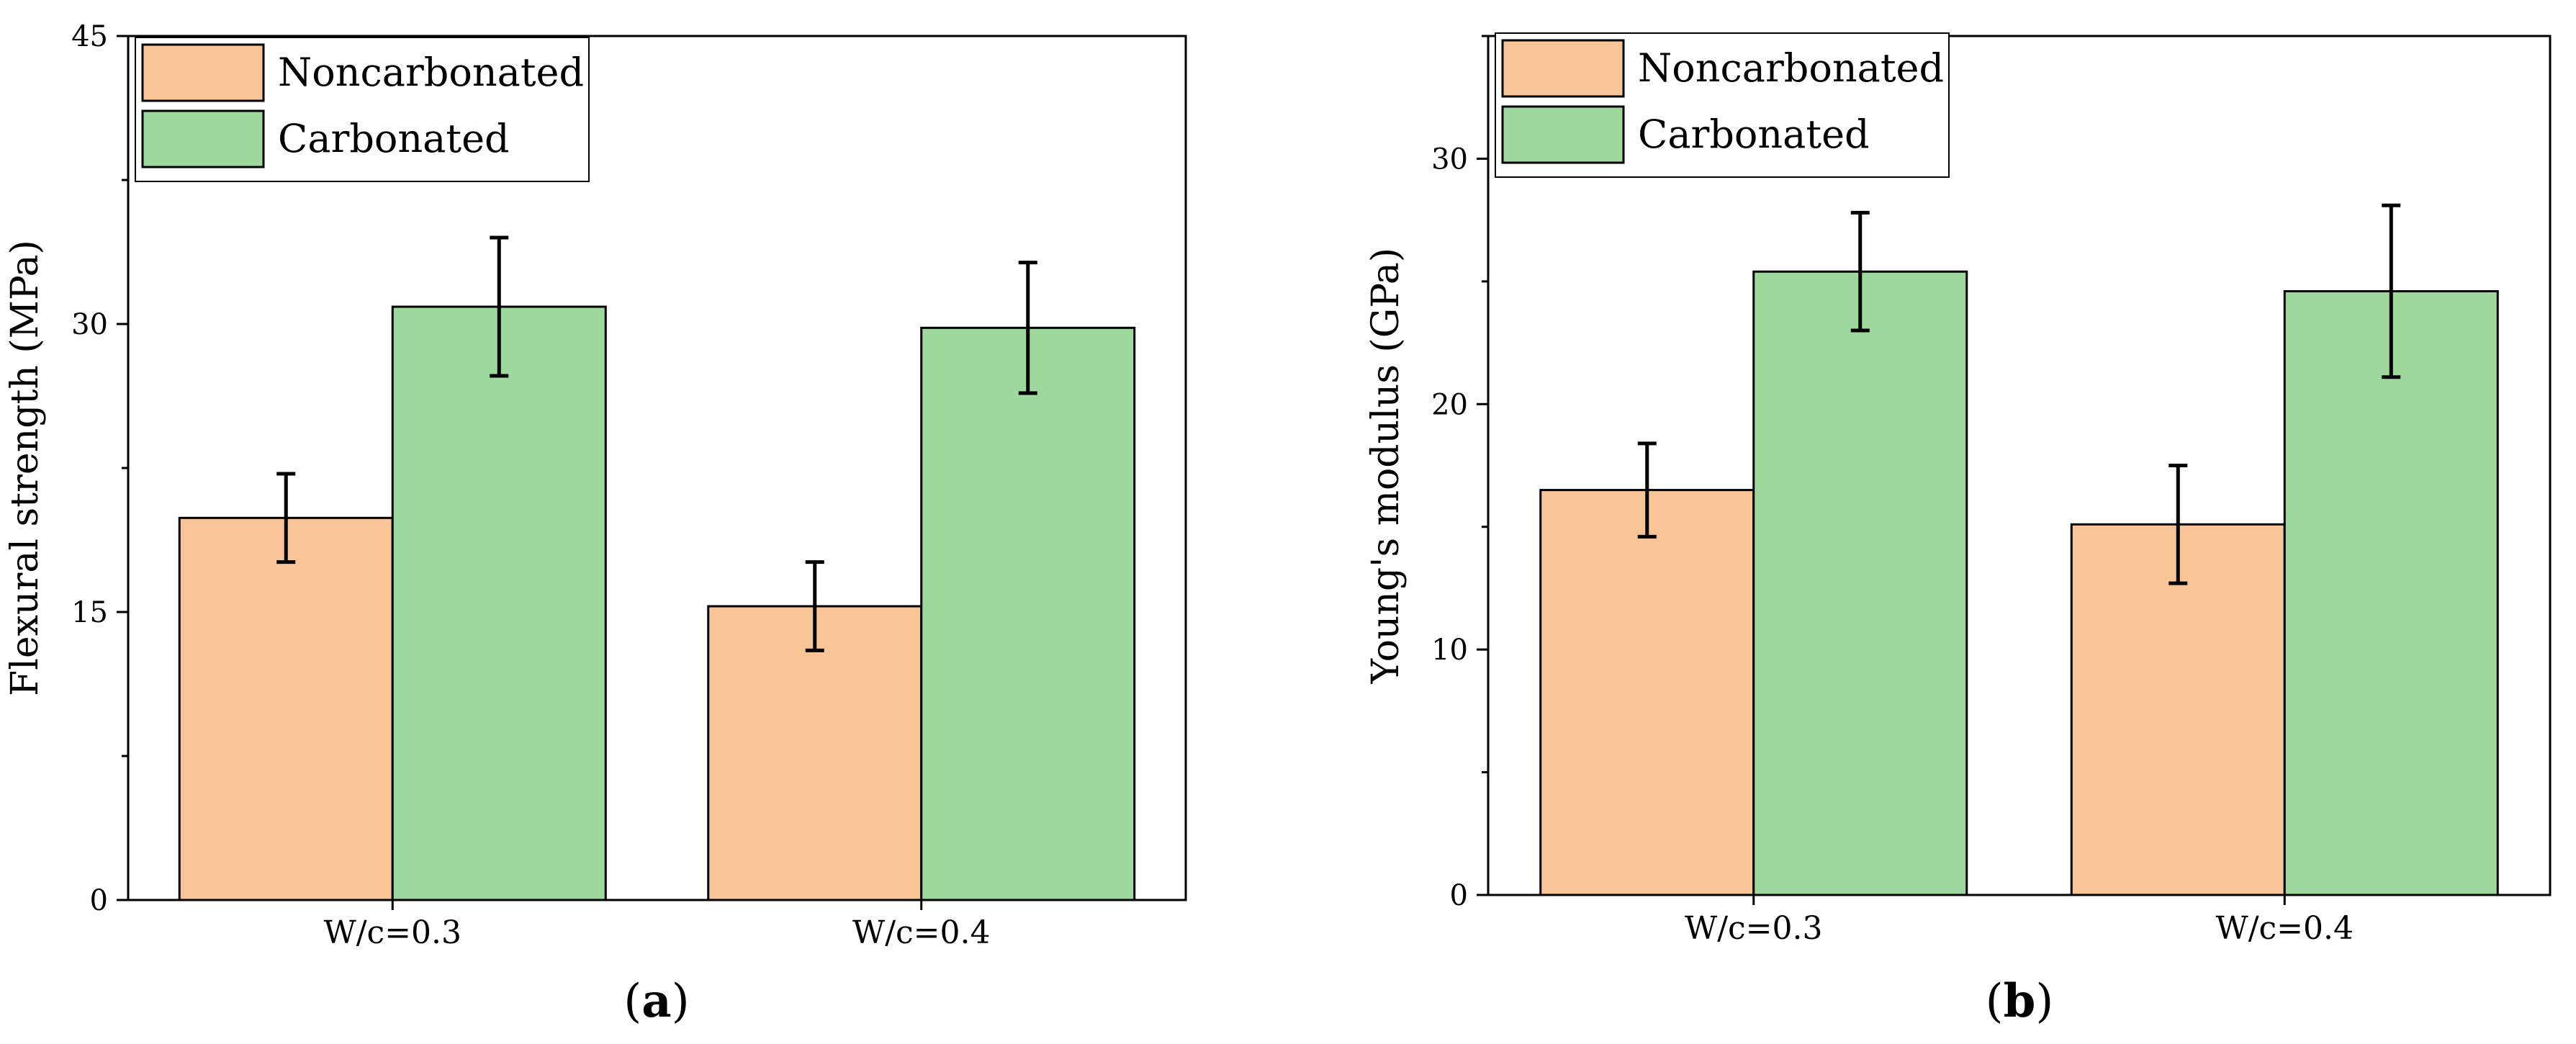 This screenshot has height=1044, width=2576. I want to click on panel-label-letter: a, so click(656, 1001).